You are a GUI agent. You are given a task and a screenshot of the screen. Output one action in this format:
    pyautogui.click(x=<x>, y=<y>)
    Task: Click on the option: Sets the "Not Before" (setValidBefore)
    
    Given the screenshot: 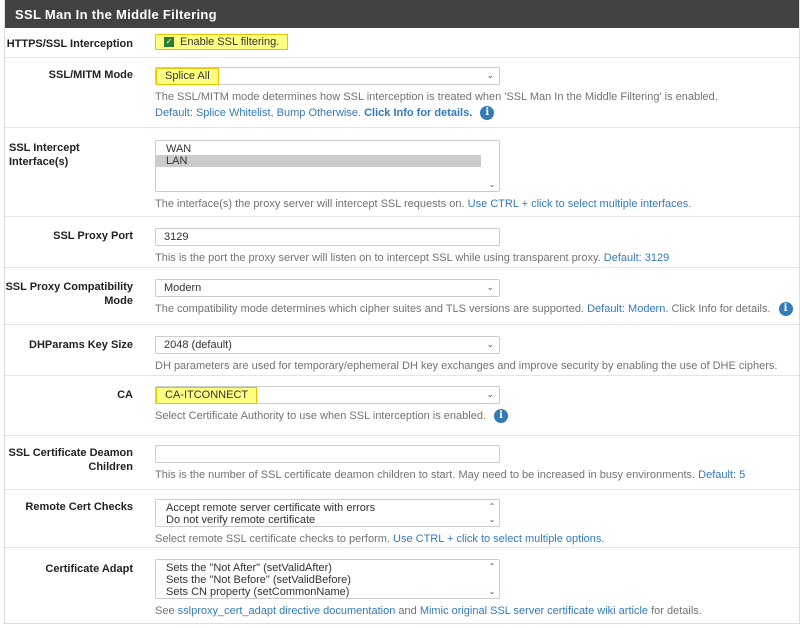 What is the action you would take?
    pyautogui.click(x=258, y=580)
    